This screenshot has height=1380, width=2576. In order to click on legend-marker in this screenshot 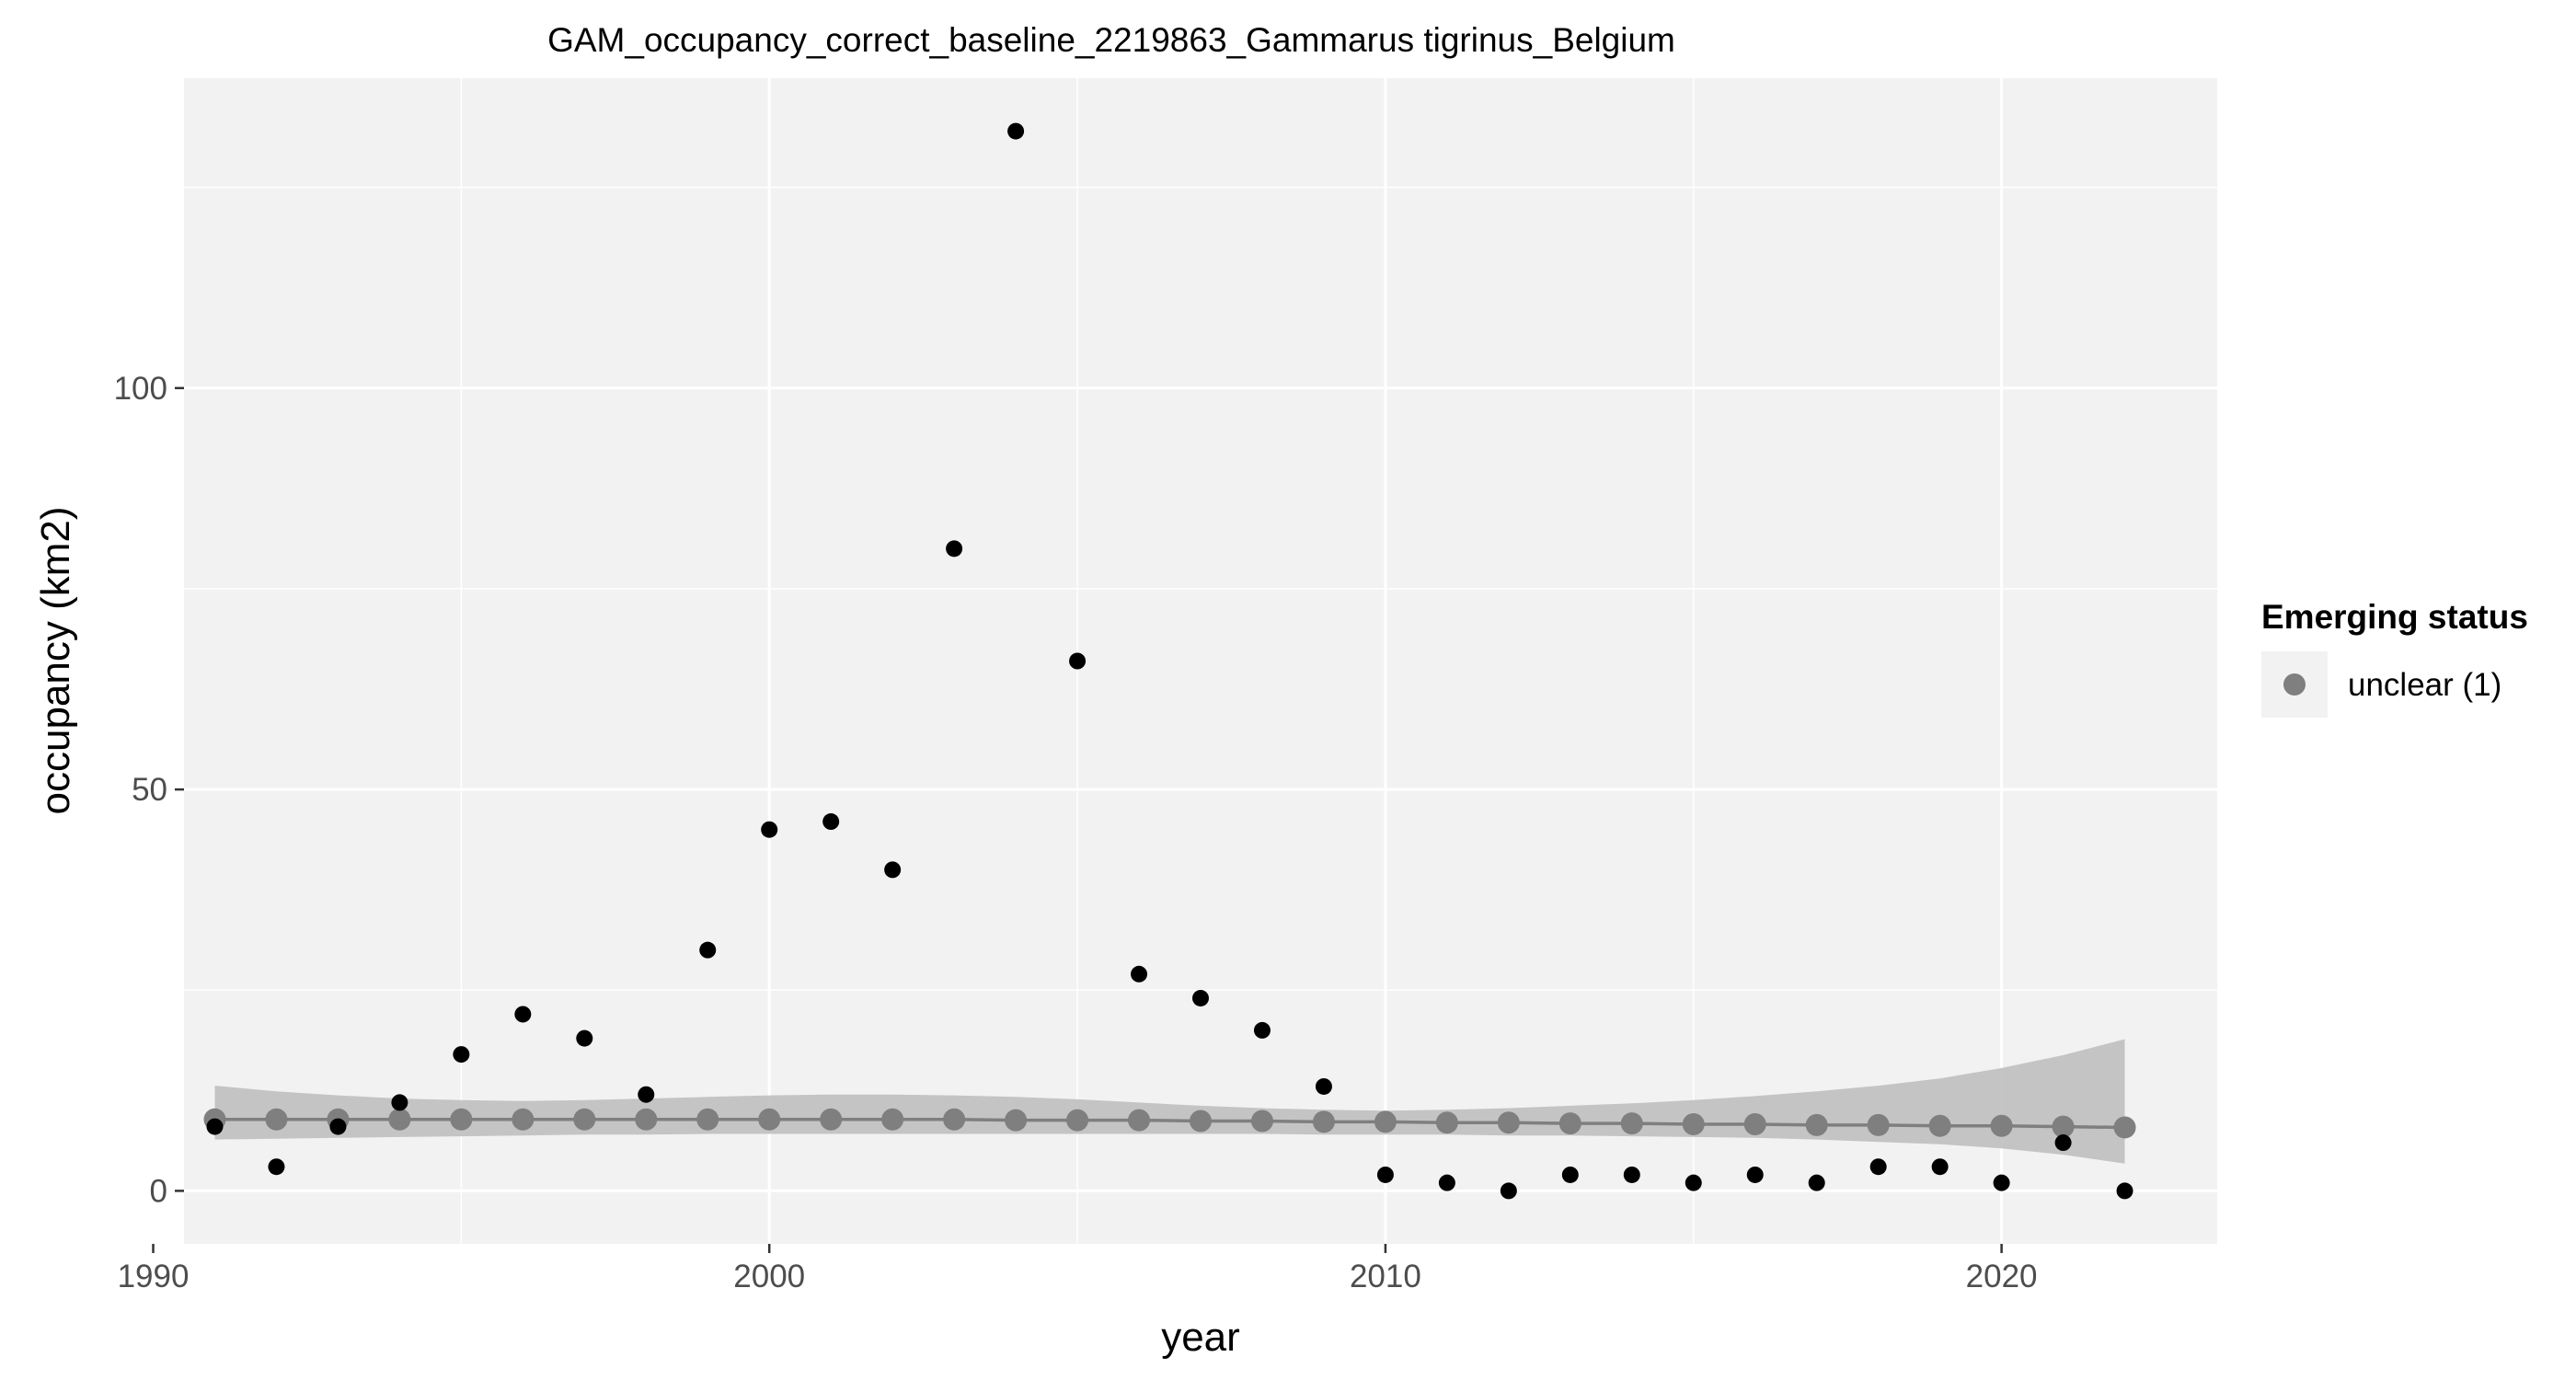, I will do `click(2294, 684)`.